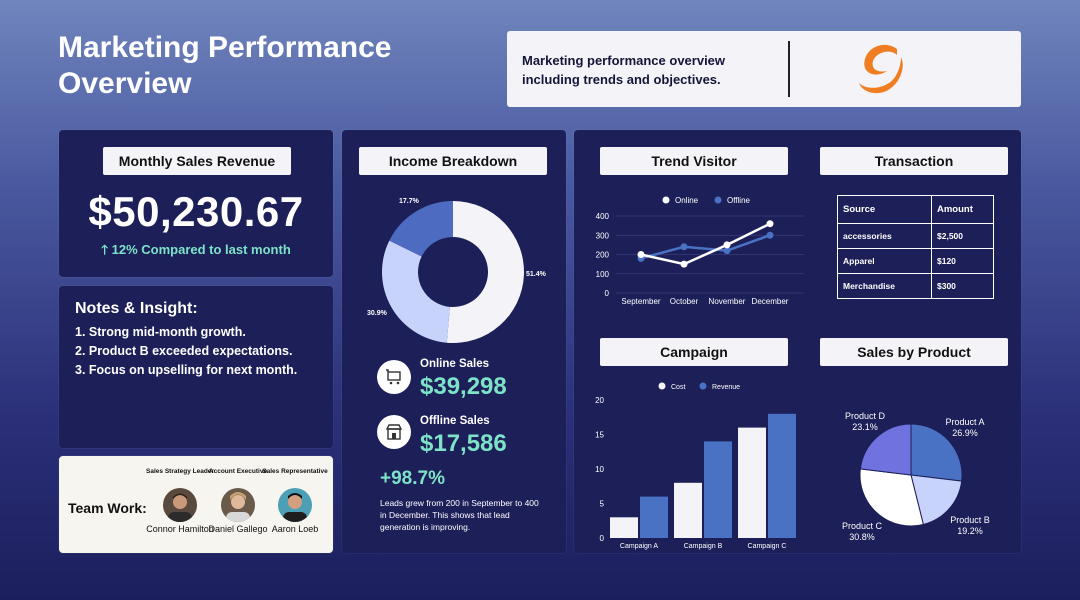 This screenshot has width=1080, height=600. What do you see at coordinates (295, 471) in the screenshot?
I see `member-role: Sales Representative` at bounding box center [295, 471].